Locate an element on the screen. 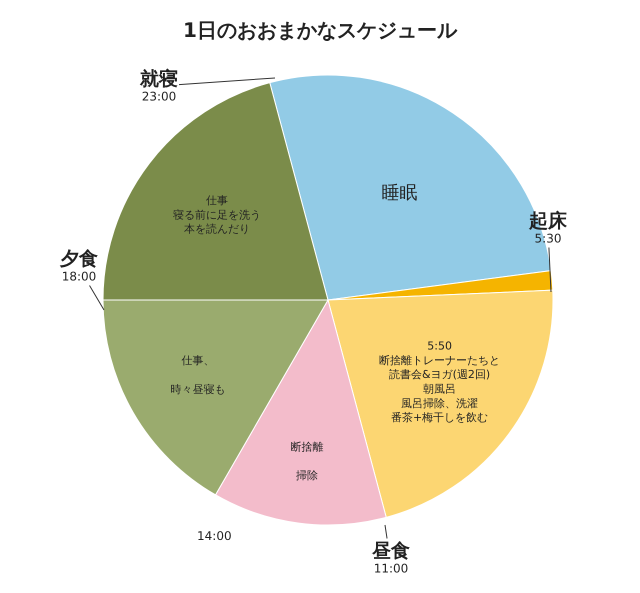 This screenshot has width=640, height=593. text: 昼食 11:00 is located at coordinates (390, 558).